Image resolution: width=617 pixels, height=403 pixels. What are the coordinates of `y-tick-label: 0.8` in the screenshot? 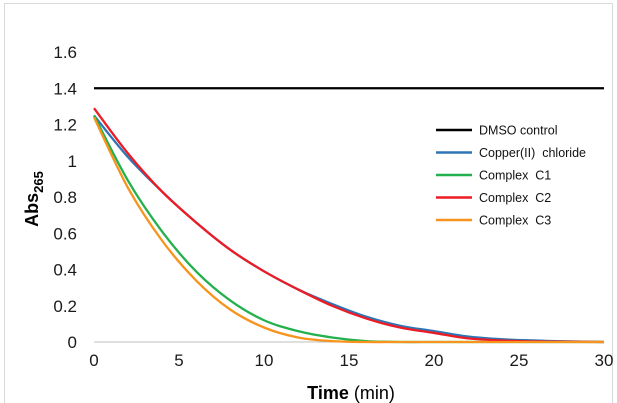 It's located at (65, 197).